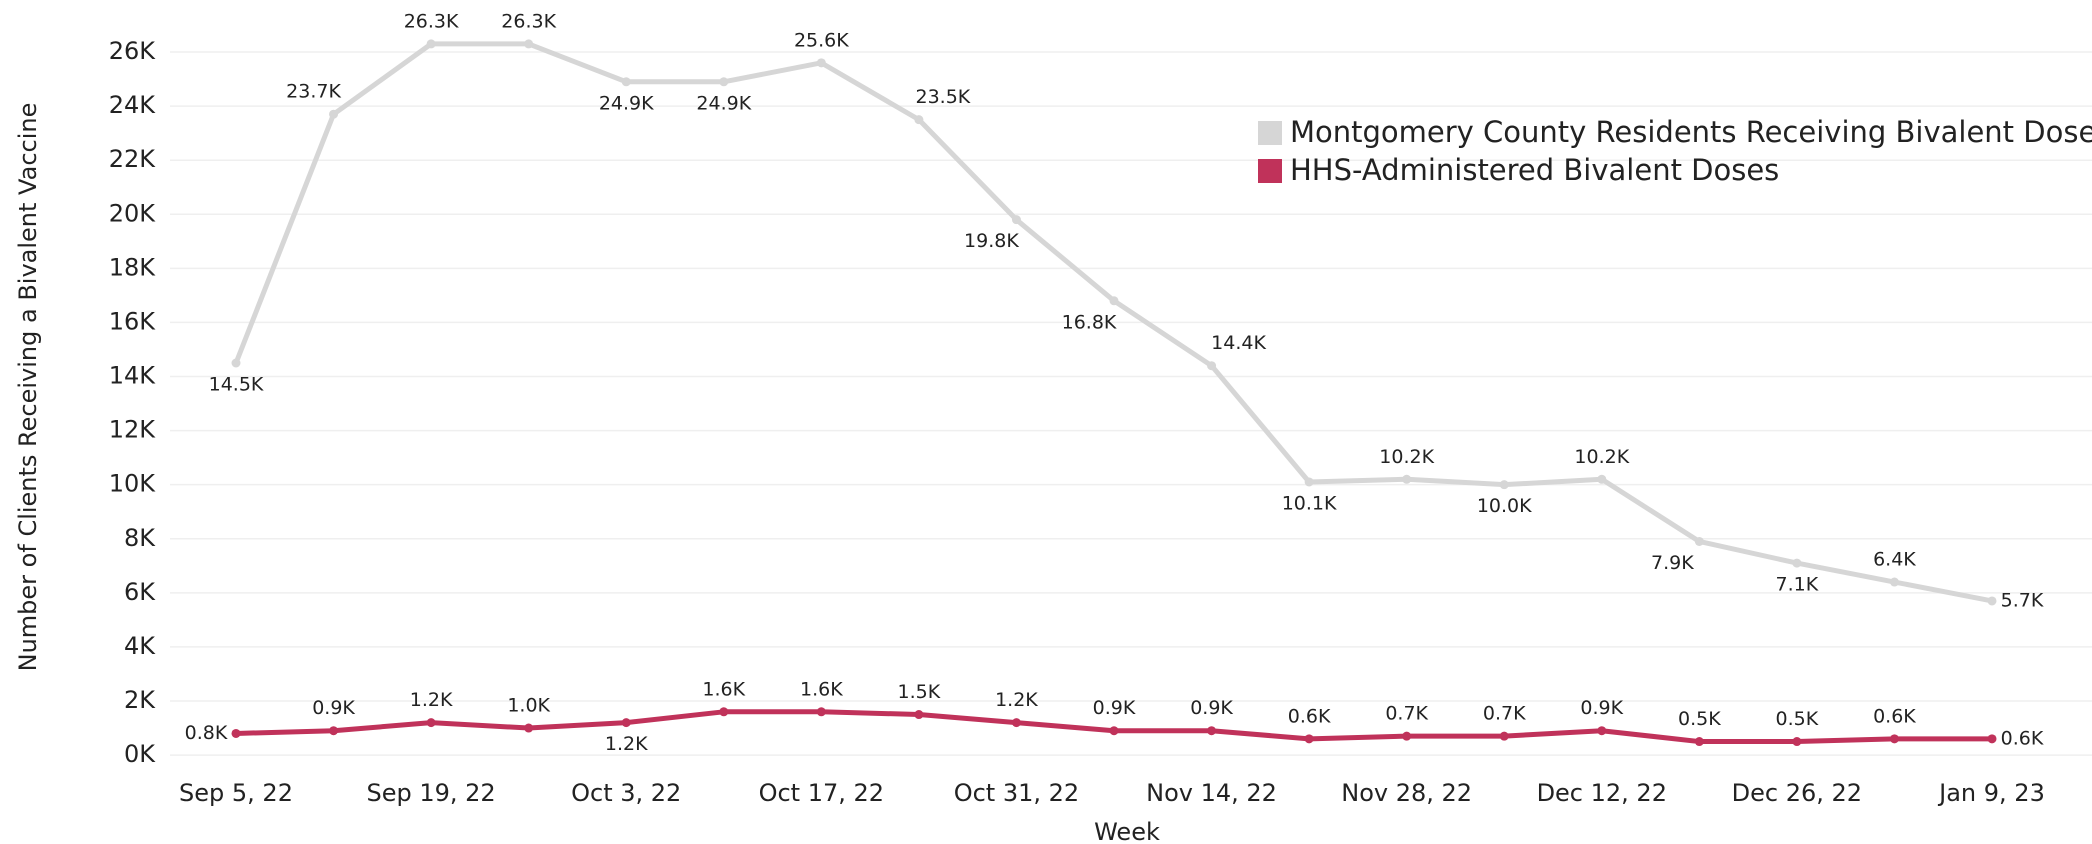 This screenshot has width=2092, height=844. What do you see at coordinates (140, 538) in the screenshot?
I see `y-tick-label: 8K` at bounding box center [140, 538].